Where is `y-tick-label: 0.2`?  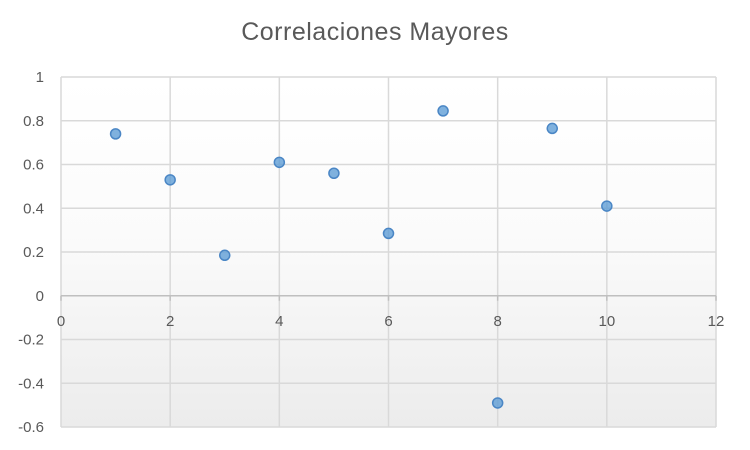
y-tick-label: 0.2 is located at coordinates (33, 252).